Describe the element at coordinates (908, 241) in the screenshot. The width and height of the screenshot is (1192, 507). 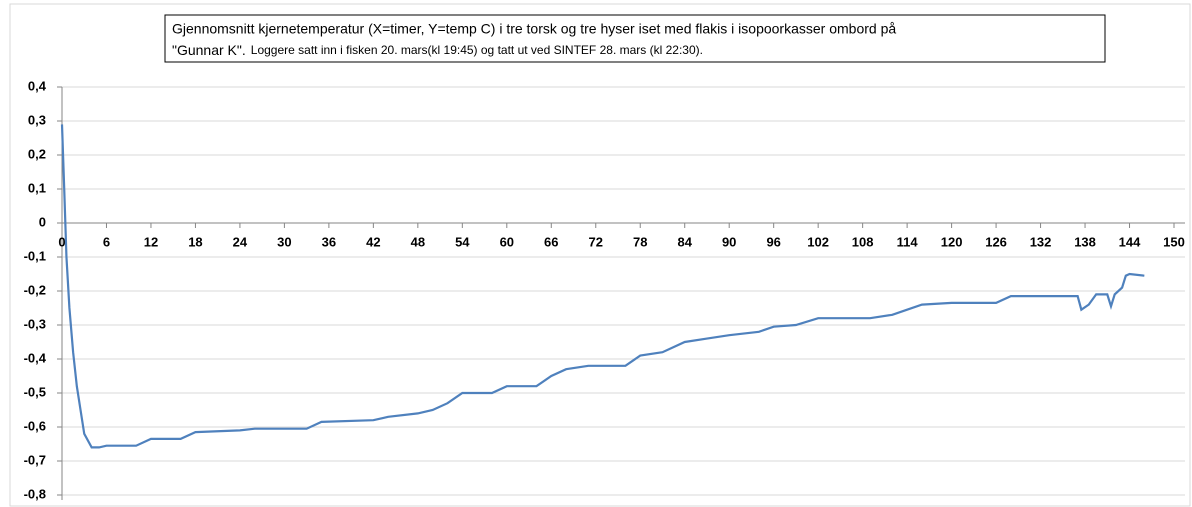
I see `x-tick-label: 114` at that location.